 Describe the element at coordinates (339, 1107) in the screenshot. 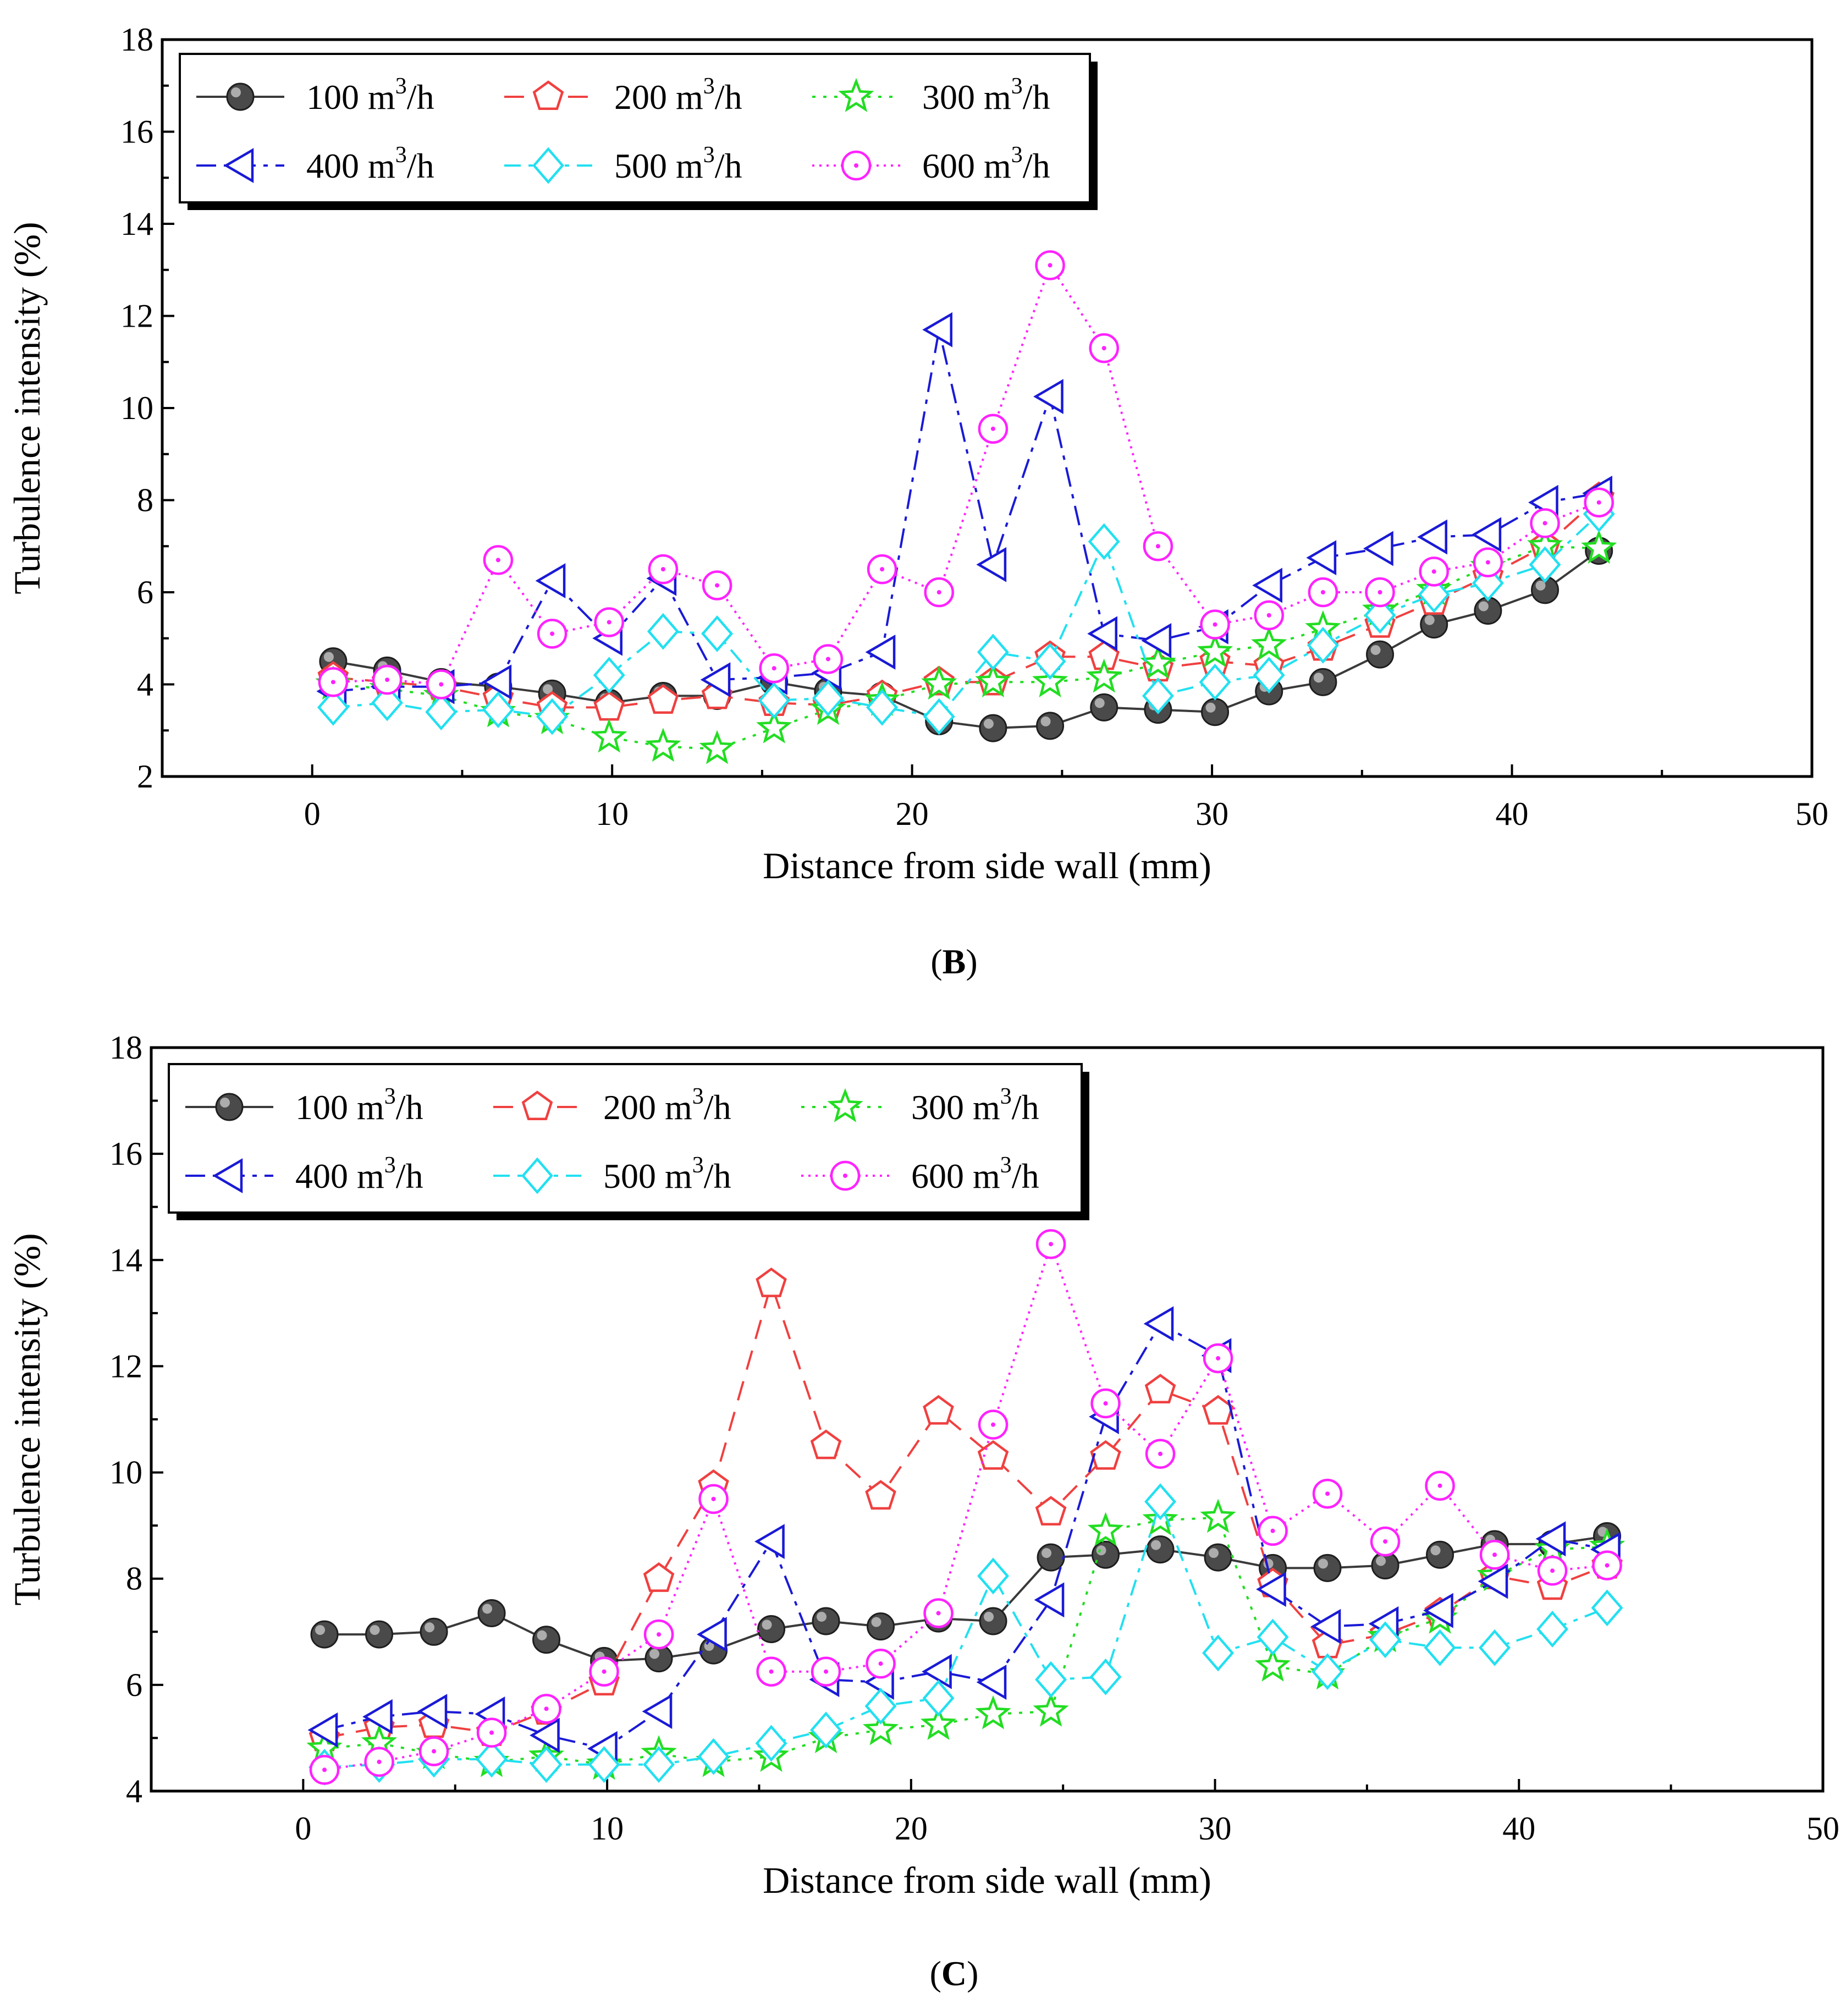

I see `legend-label-main: 100 m` at that location.